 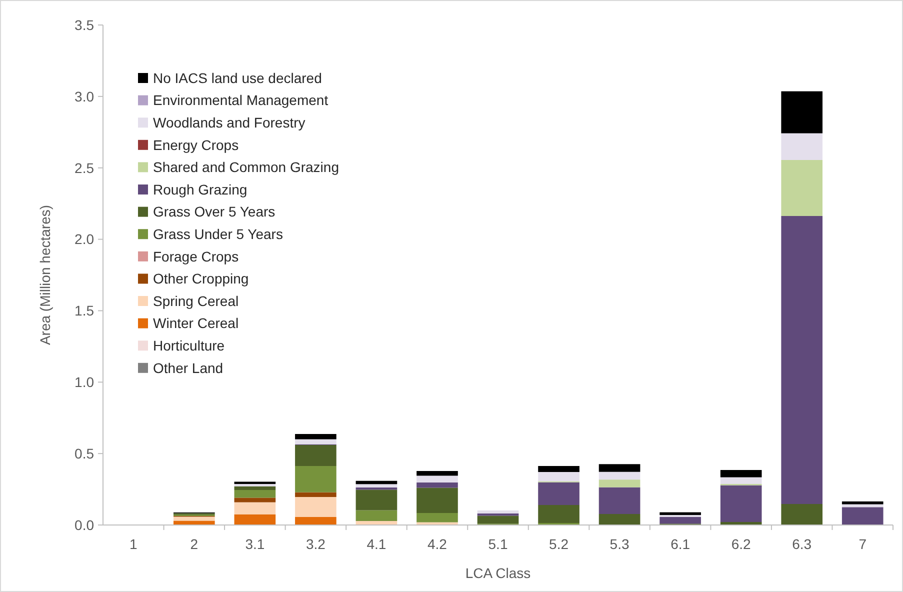 I want to click on y-tick-label: 3.0, so click(x=84, y=96).